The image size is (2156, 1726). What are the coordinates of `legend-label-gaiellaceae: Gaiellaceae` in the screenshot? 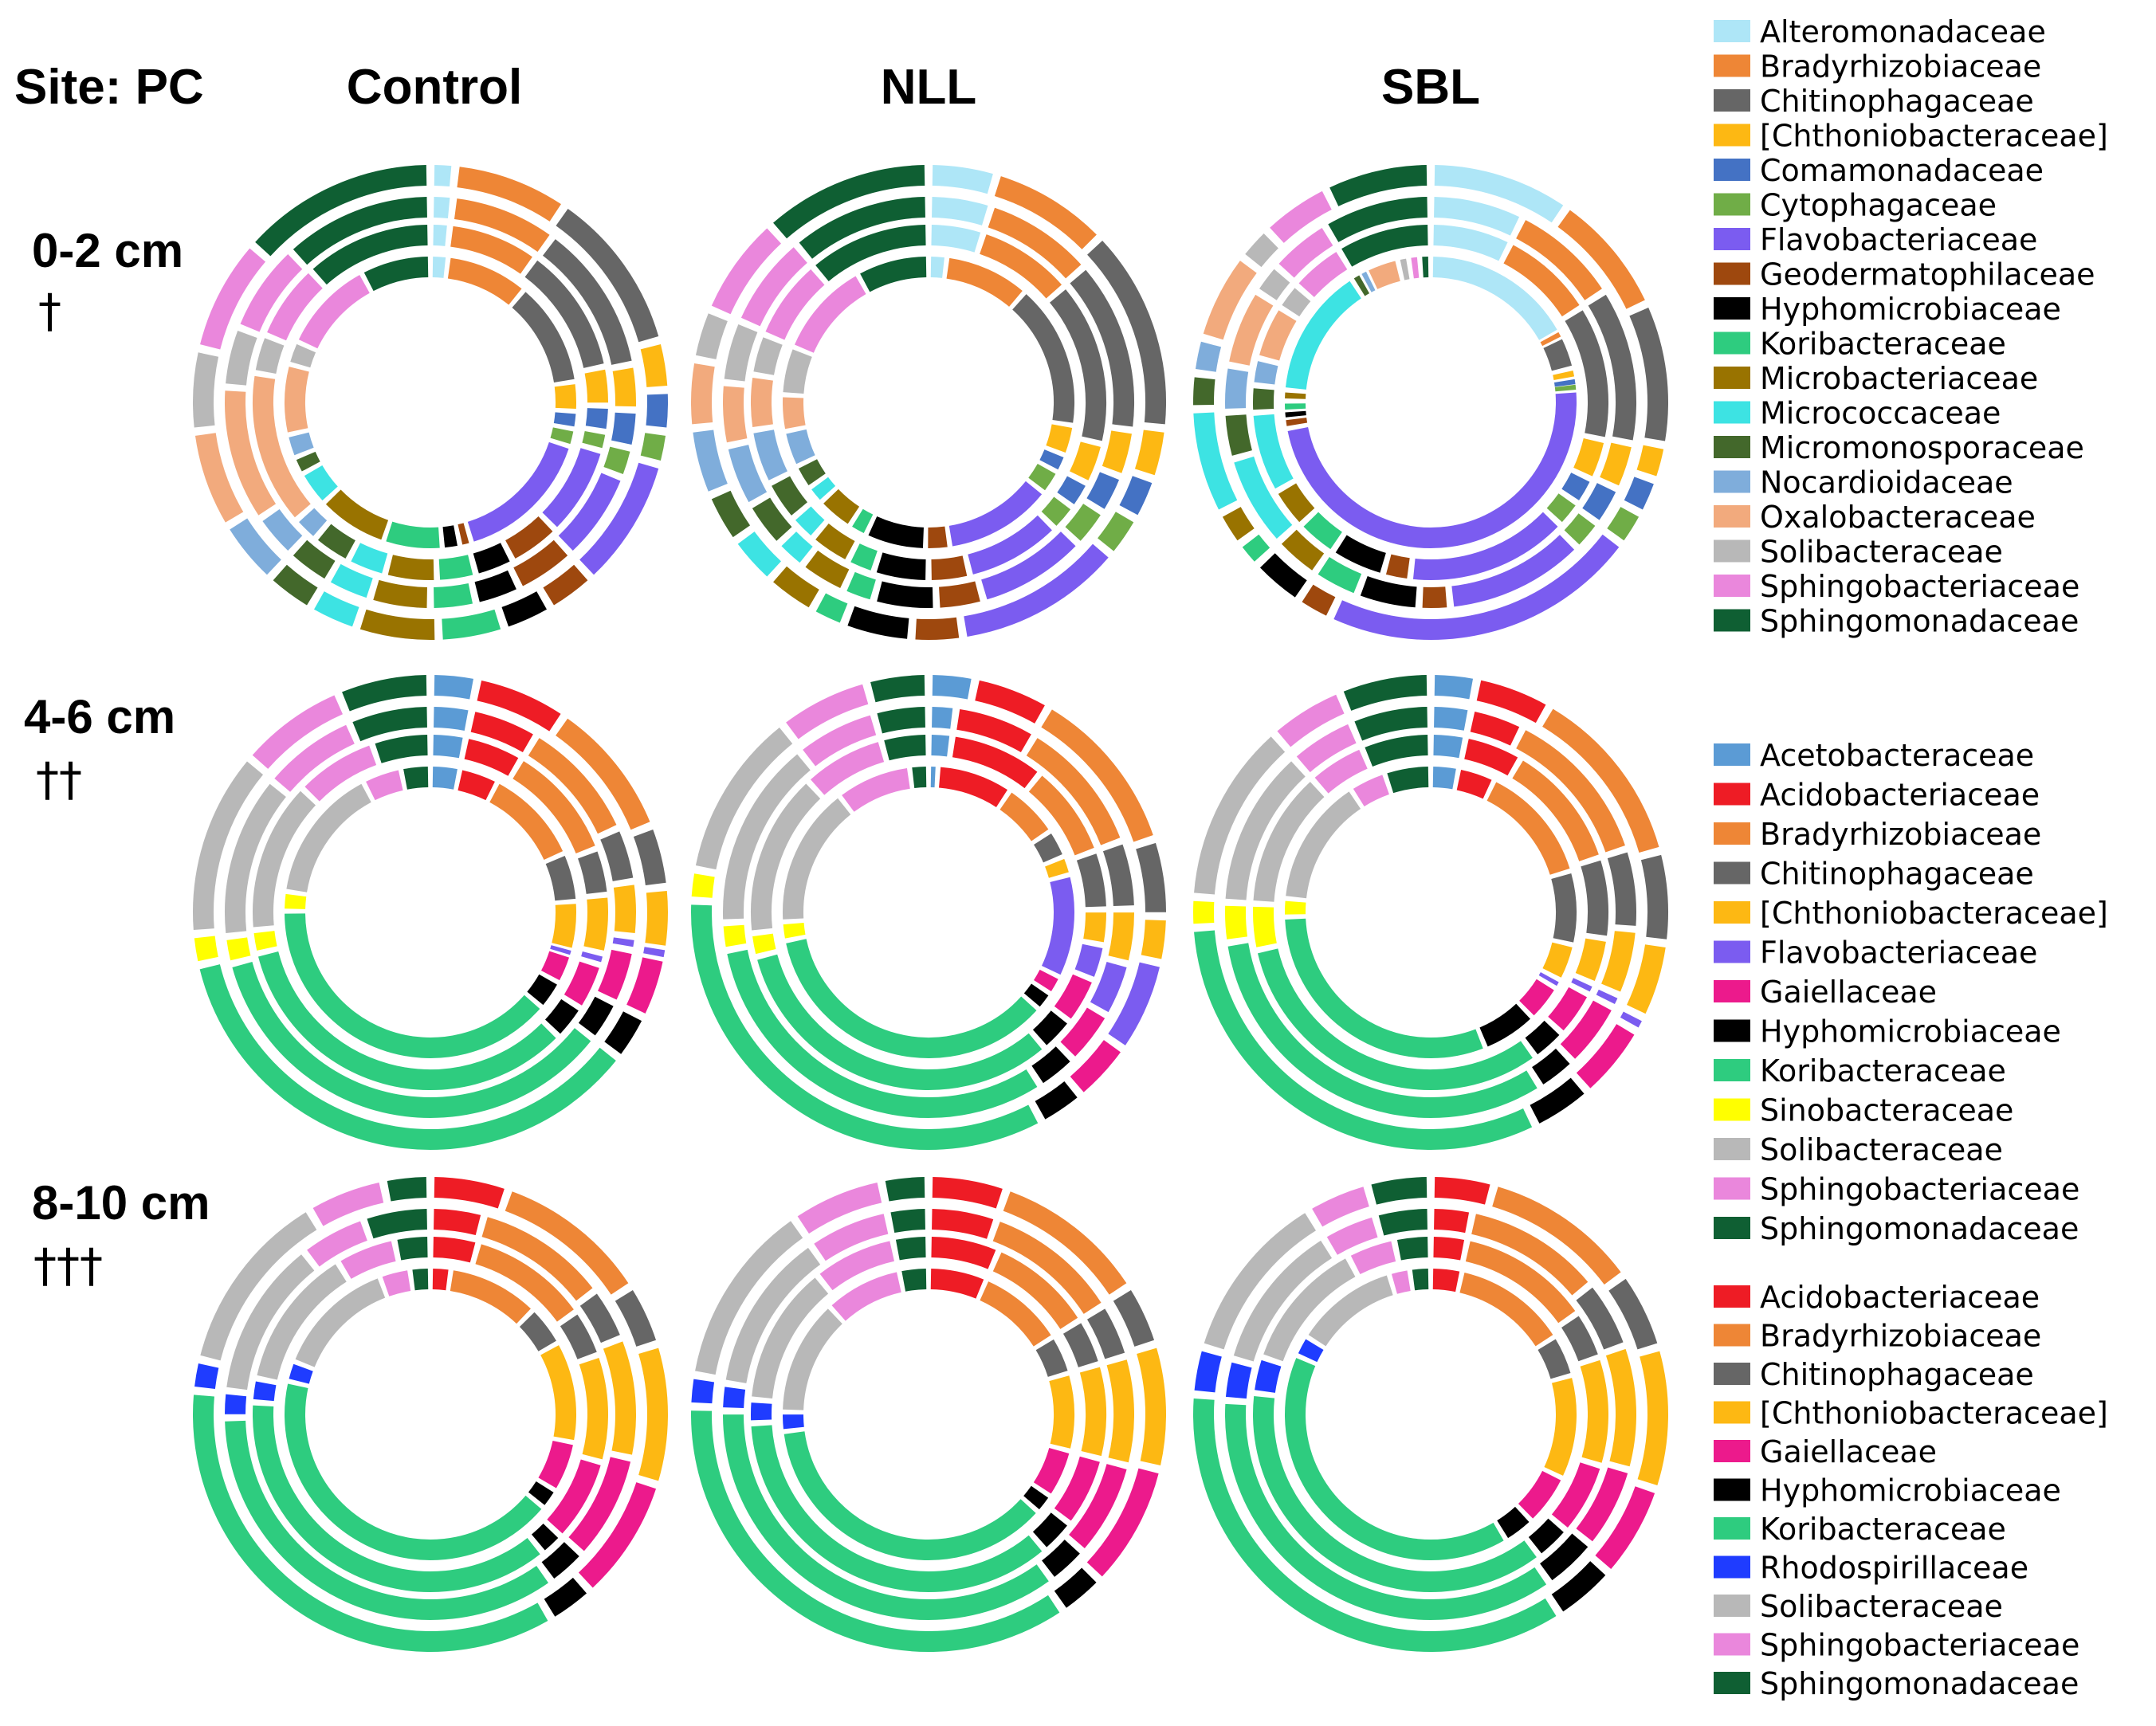 It's located at (1848, 993).